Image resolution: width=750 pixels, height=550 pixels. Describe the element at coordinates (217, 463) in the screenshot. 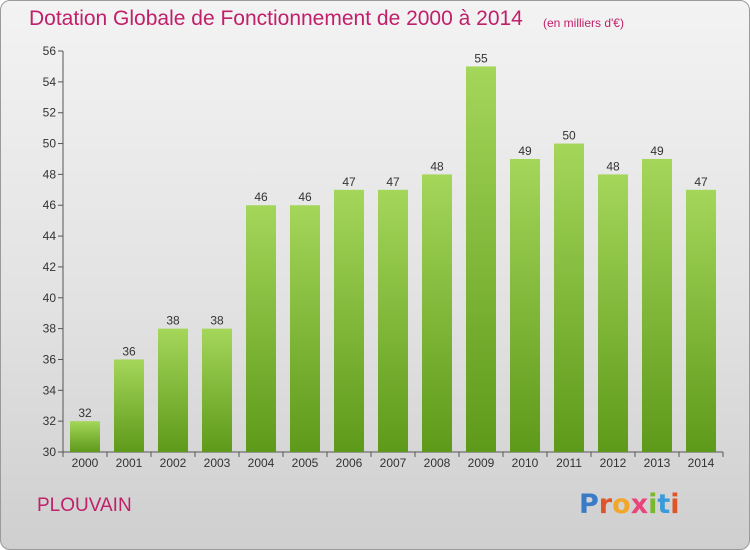

I see `x-tick-label: 2003` at that location.